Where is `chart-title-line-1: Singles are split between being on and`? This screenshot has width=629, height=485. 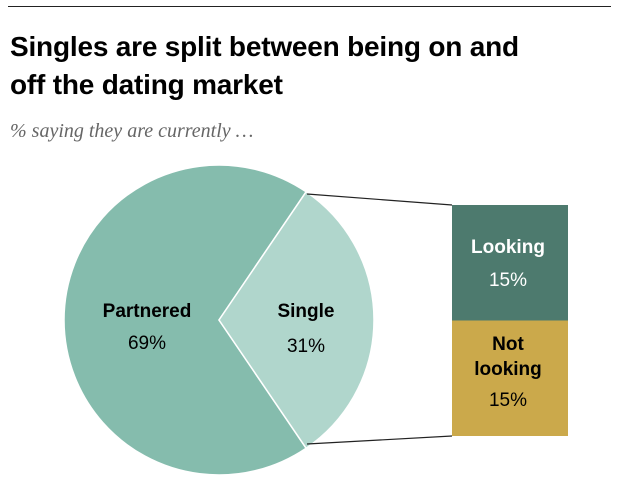 chart-title-line-1: Singles are split between being on and is located at coordinates (264, 46).